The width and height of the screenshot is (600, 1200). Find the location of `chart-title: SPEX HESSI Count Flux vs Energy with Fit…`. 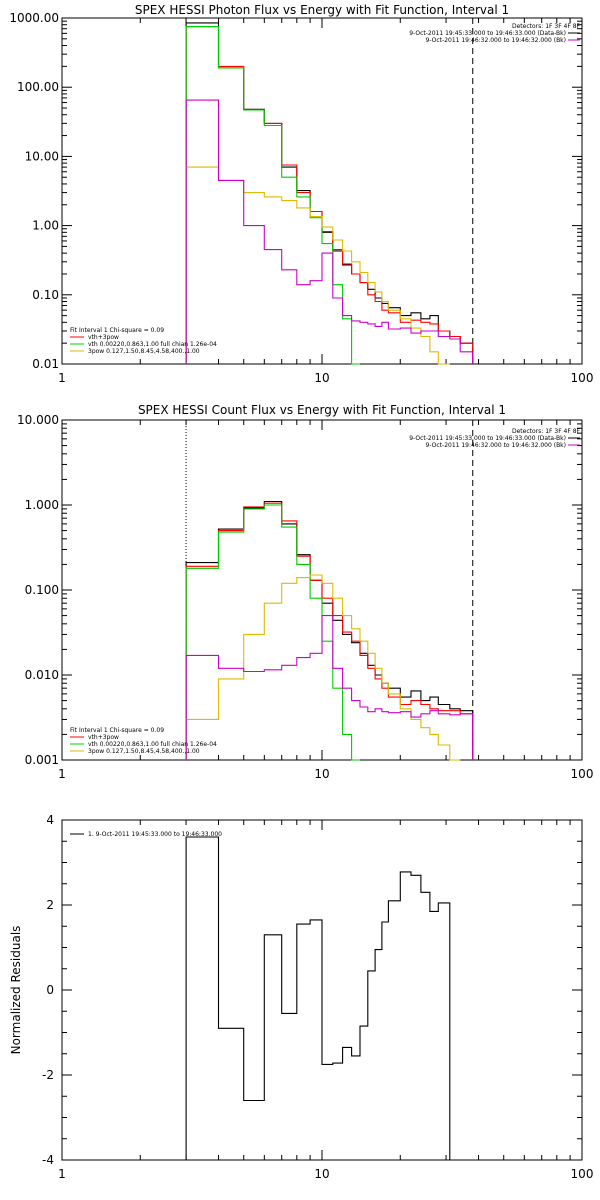

chart-title: SPEX HESSI Count Flux vs Energy with Fit… is located at coordinates (322, 410).